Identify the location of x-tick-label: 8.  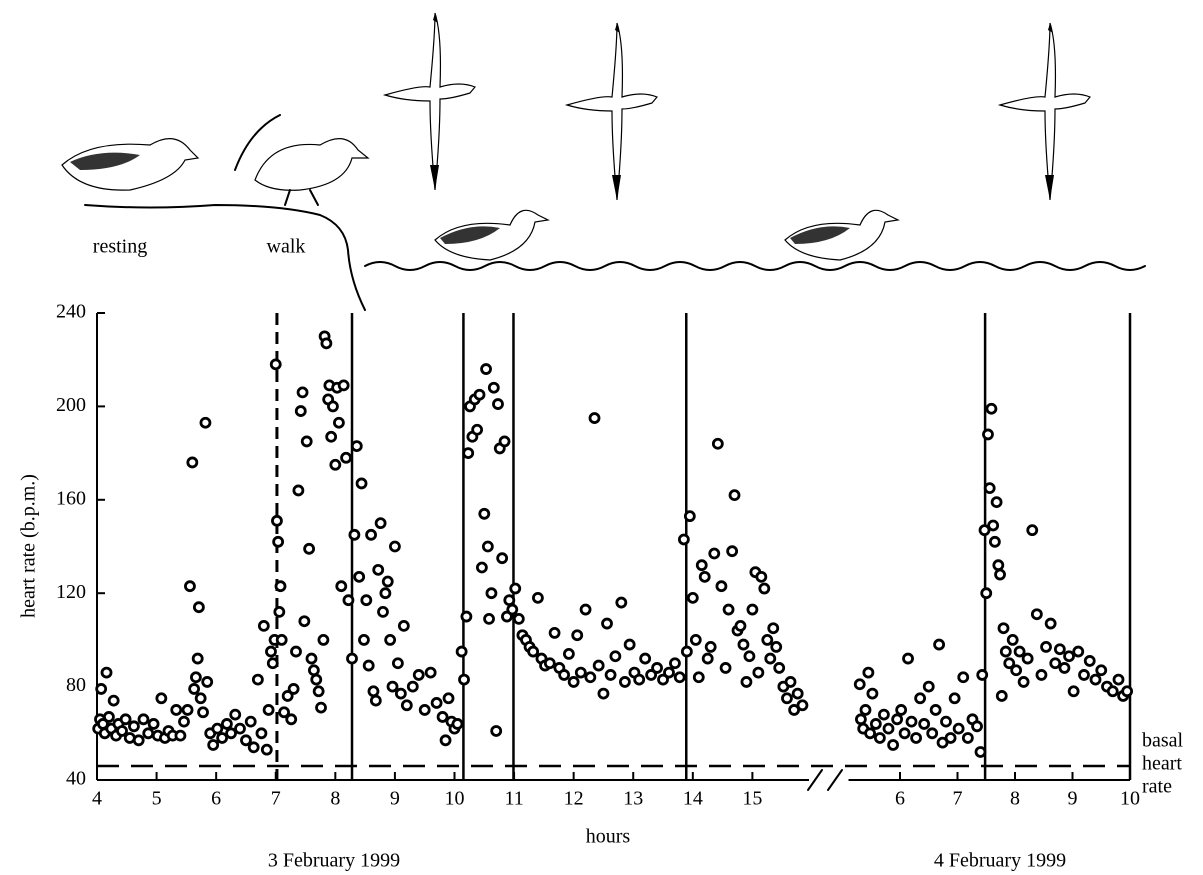
(1015, 799).